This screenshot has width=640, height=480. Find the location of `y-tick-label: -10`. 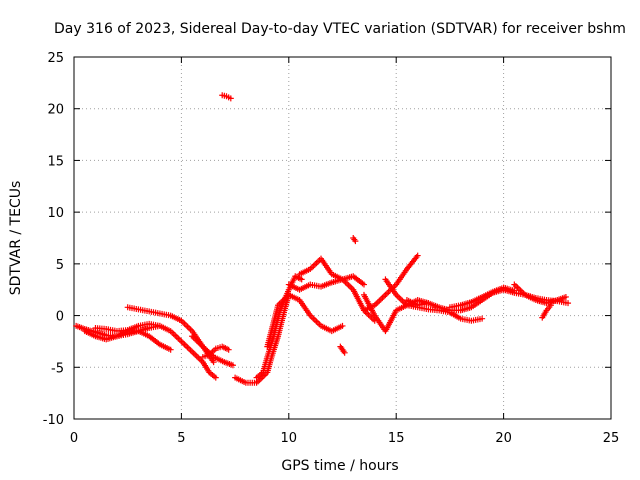

y-tick-label: -10 is located at coordinates (53, 420).